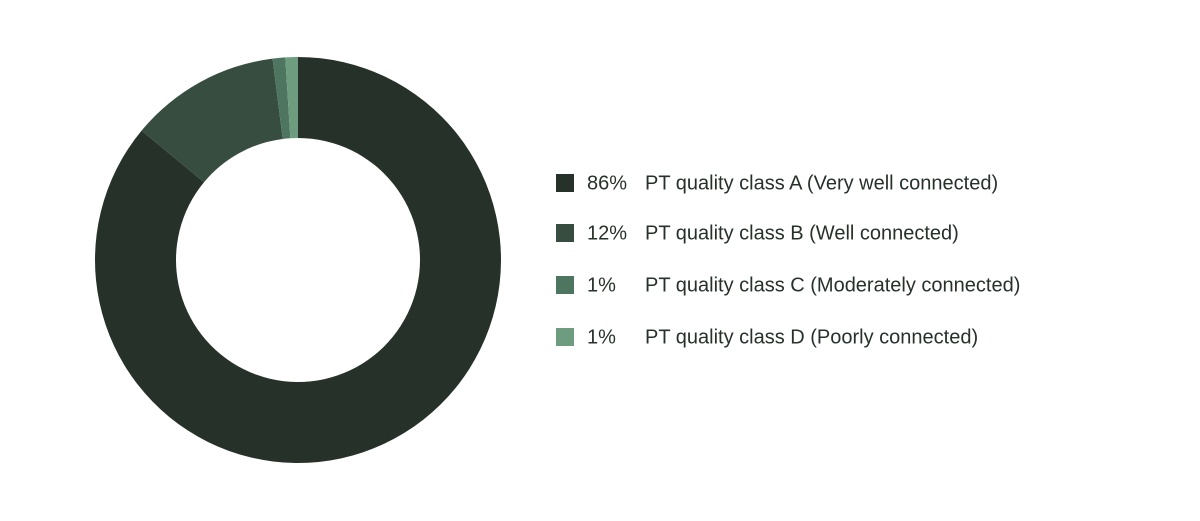  Describe the element at coordinates (811, 337) in the screenshot. I see `legend-label: PT quality class D (Poorly connected)` at that location.